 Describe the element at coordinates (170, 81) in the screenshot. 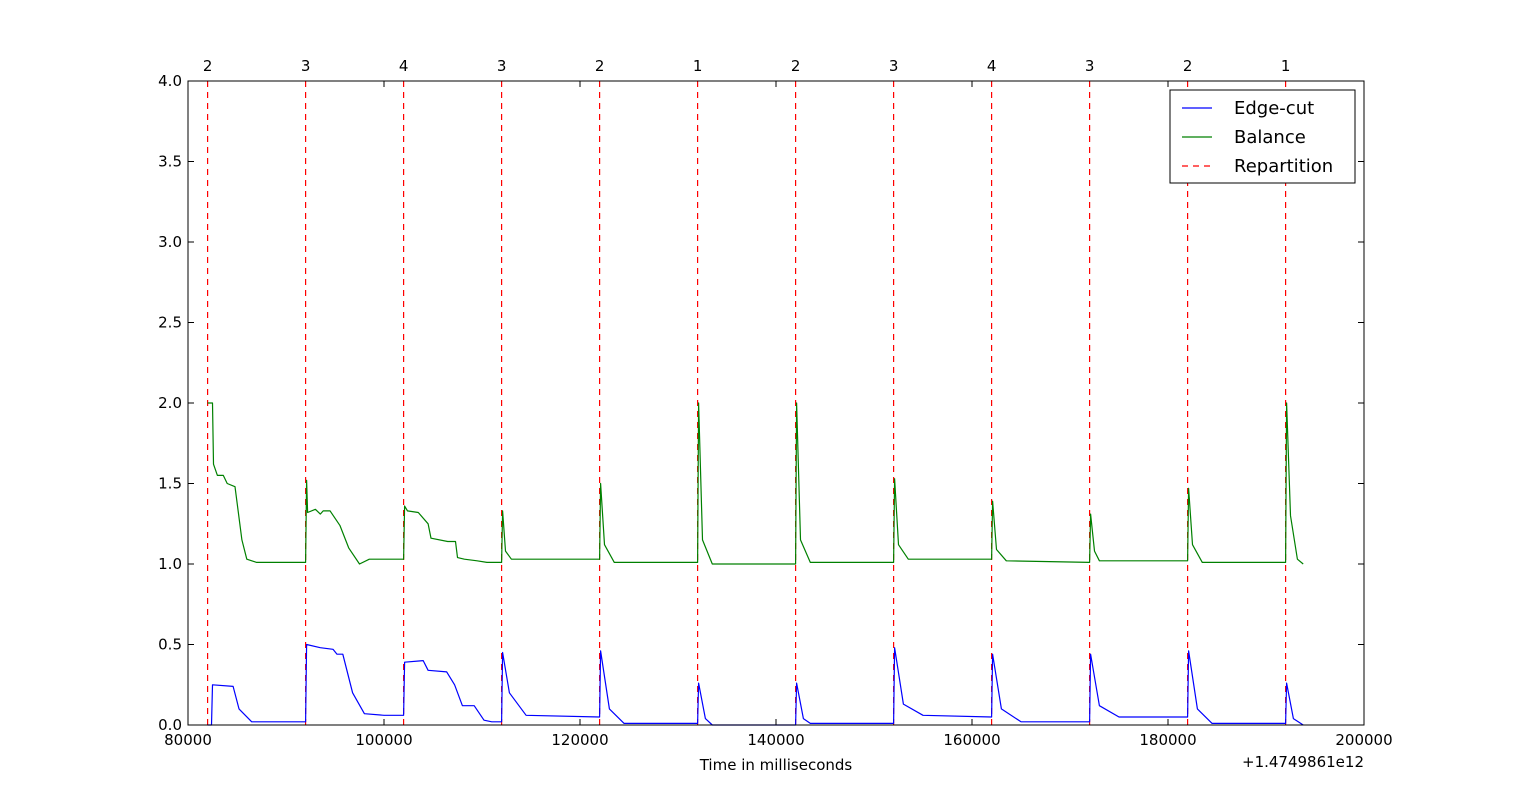

I see `y-tick-label: 4.0` at that location.